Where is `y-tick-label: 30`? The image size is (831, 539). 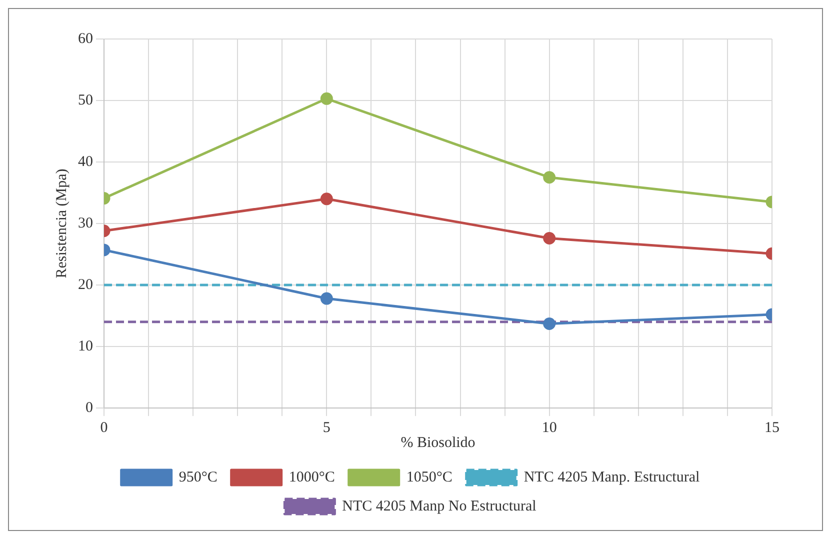
y-tick-label: 30 is located at coordinates (85, 223).